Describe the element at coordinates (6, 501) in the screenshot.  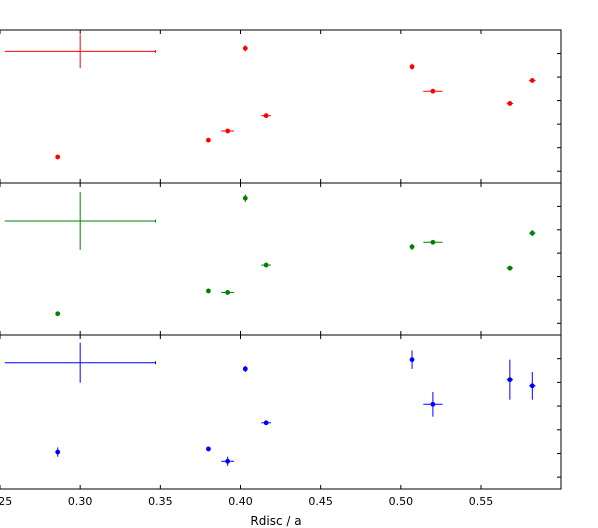
I see `x-tick-label: 0.25` at that location.